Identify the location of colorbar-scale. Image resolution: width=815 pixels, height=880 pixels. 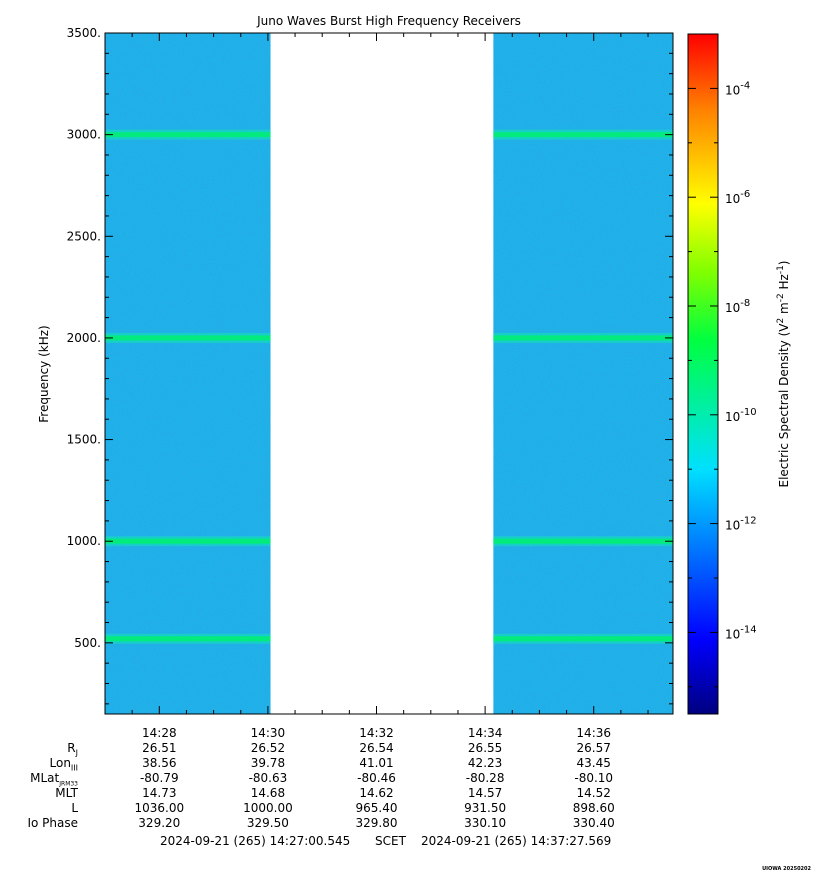
(703, 374).